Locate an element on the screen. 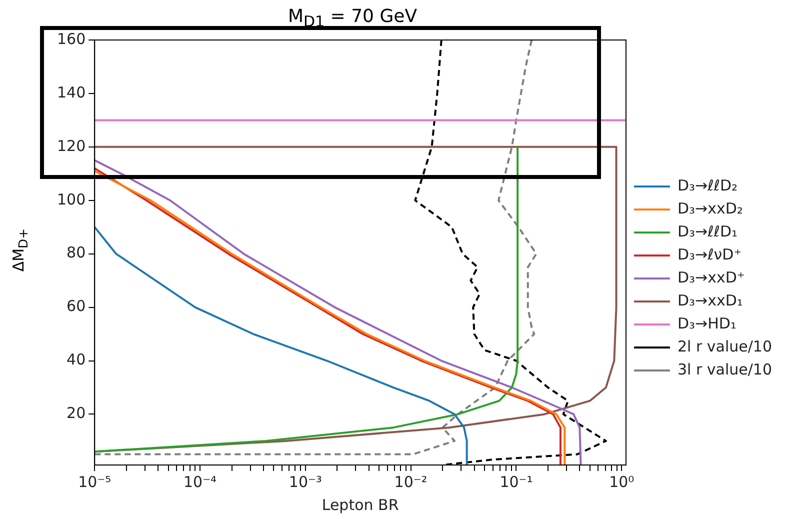 The width and height of the screenshot is (803, 519). x-tick-label: 10⁻¹ is located at coordinates (516, 481).